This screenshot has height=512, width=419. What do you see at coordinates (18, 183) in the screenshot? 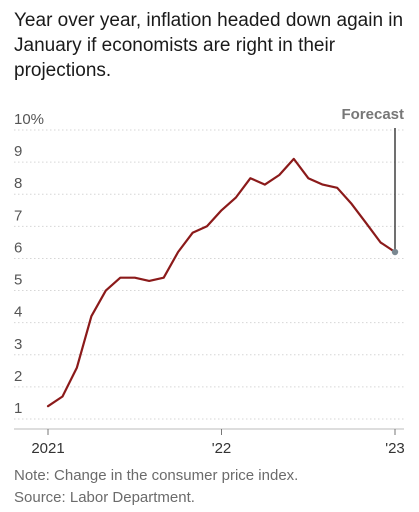
I see `y-tick-label-8: 8` at bounding box center [18, 183].